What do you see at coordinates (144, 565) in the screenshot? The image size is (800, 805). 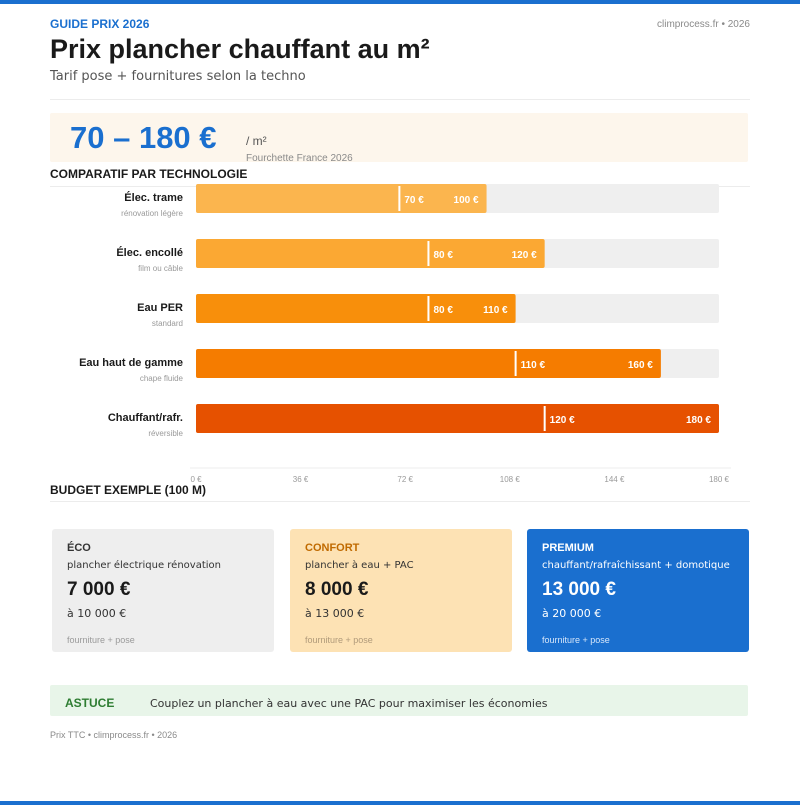 I see `card-description: plancher électrique rénovation` at bounding box center [144, 565].